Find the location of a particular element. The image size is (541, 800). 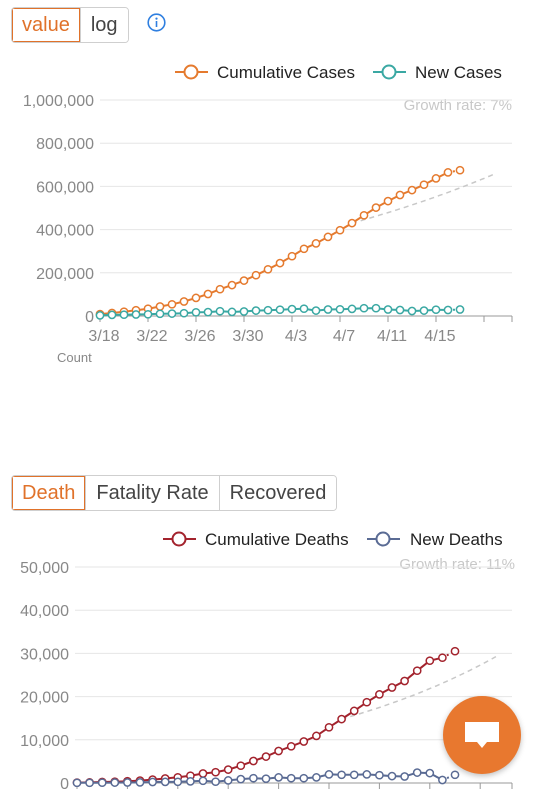

log-scale-button: log is located at coordinates (104, 25).